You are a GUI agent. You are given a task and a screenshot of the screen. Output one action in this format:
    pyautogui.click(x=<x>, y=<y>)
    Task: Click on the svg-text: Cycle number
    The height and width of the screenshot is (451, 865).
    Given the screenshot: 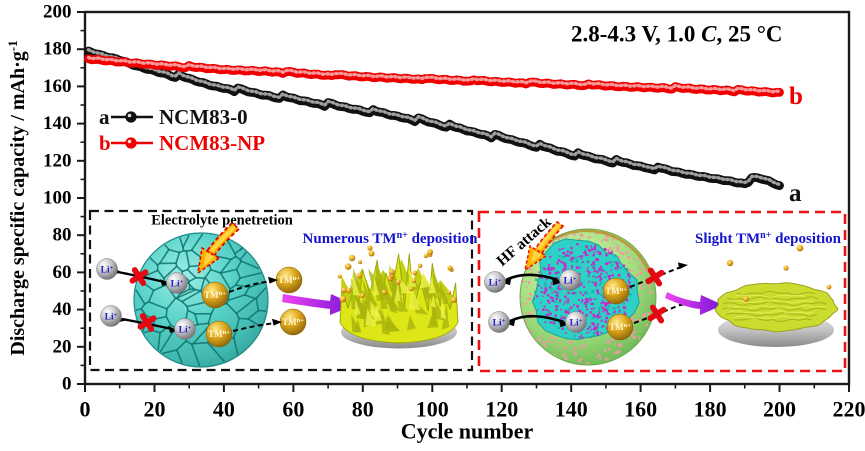 What is the action you would take?
    pyautogui.click(x=467, y=431)
    